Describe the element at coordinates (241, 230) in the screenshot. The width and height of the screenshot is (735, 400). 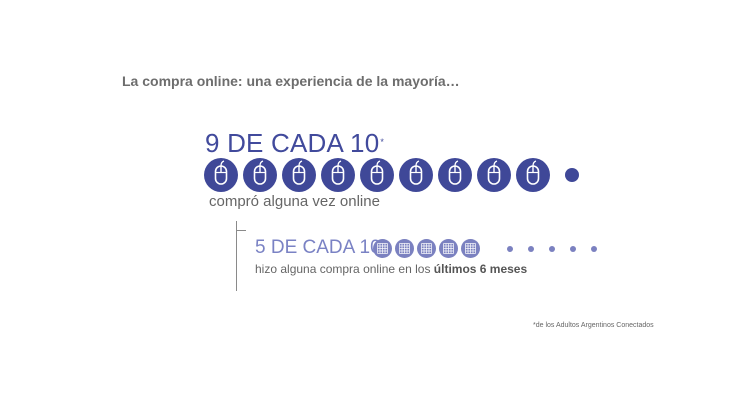
I see `bracket-tick` at that location.